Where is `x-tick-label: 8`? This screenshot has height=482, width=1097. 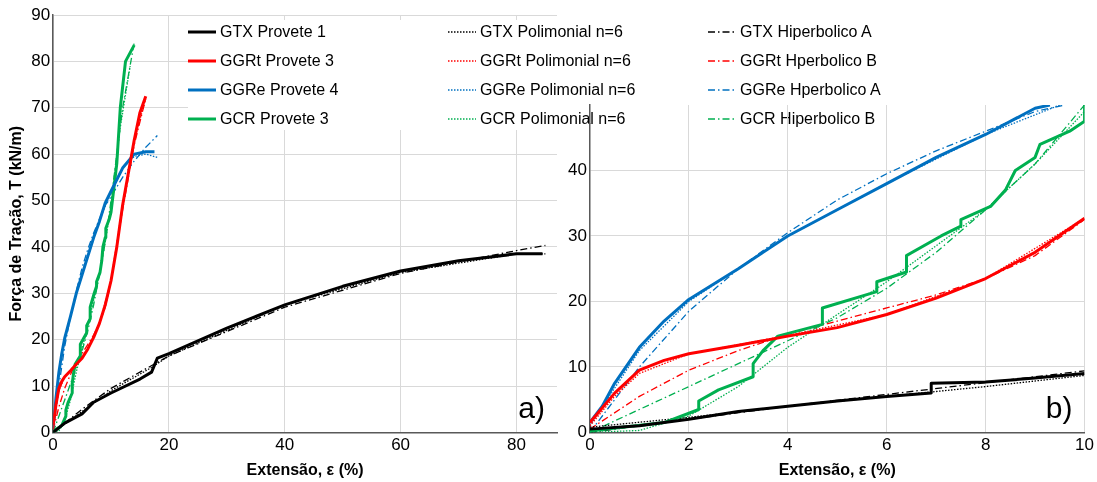
x-tick-label: 8 is located at coordinates (985, 445).